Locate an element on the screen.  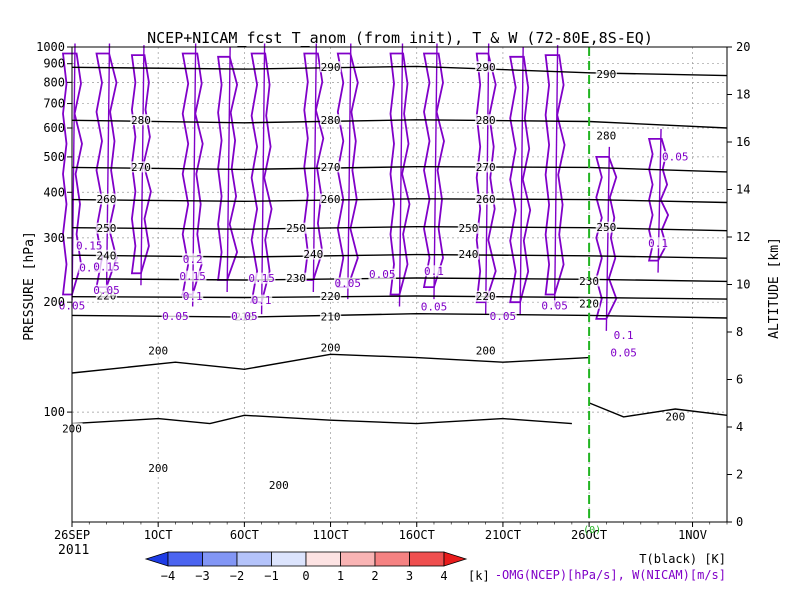
colorbar-end-high is located at coordinates (455, 559).